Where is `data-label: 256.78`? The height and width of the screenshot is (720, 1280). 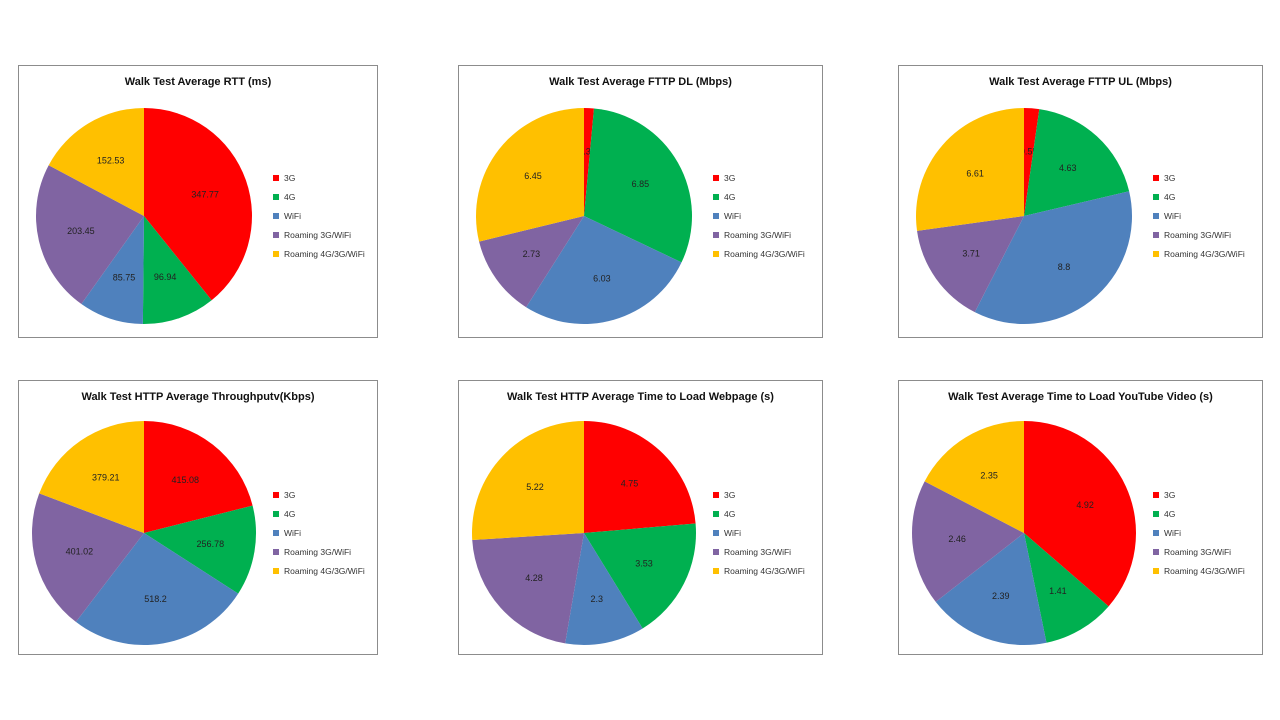
data-label: 256.78 is located at coordinates (211, 544).